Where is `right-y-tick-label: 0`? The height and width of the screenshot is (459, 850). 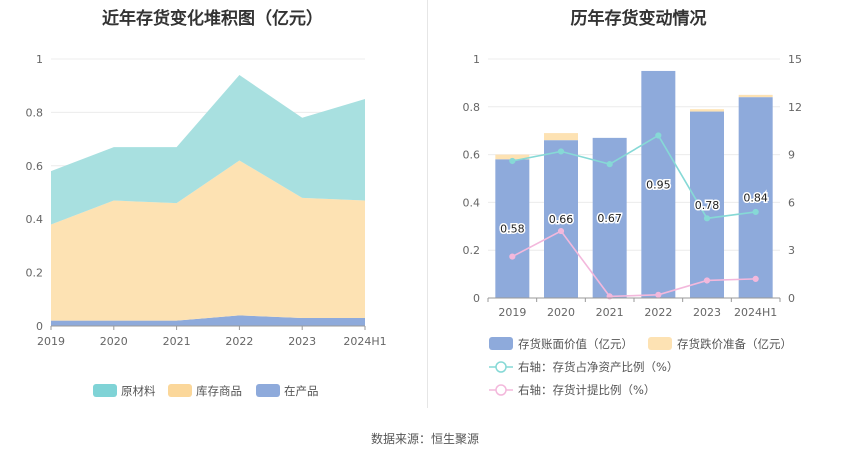 right-y-tick-label: 0 is located at coordinates (476, 298).